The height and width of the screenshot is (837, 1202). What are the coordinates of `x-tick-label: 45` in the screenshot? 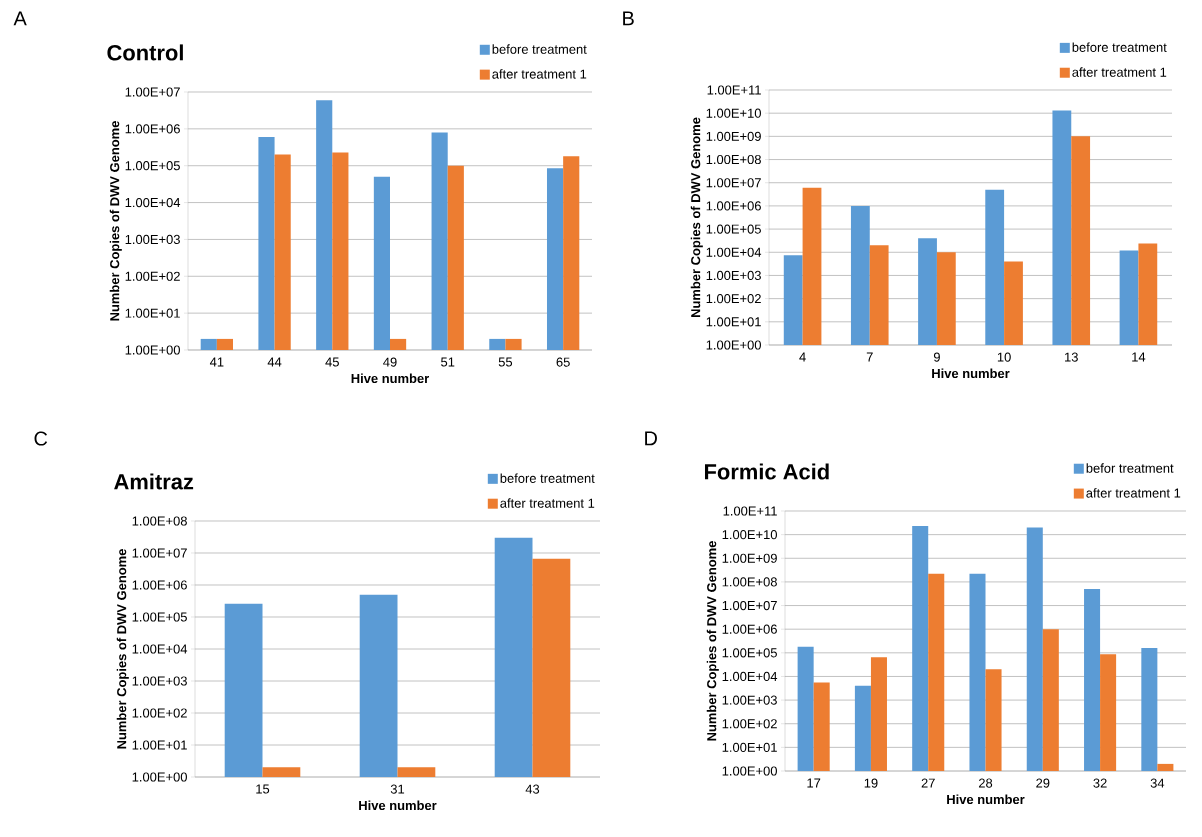 It's located at (332, 362).